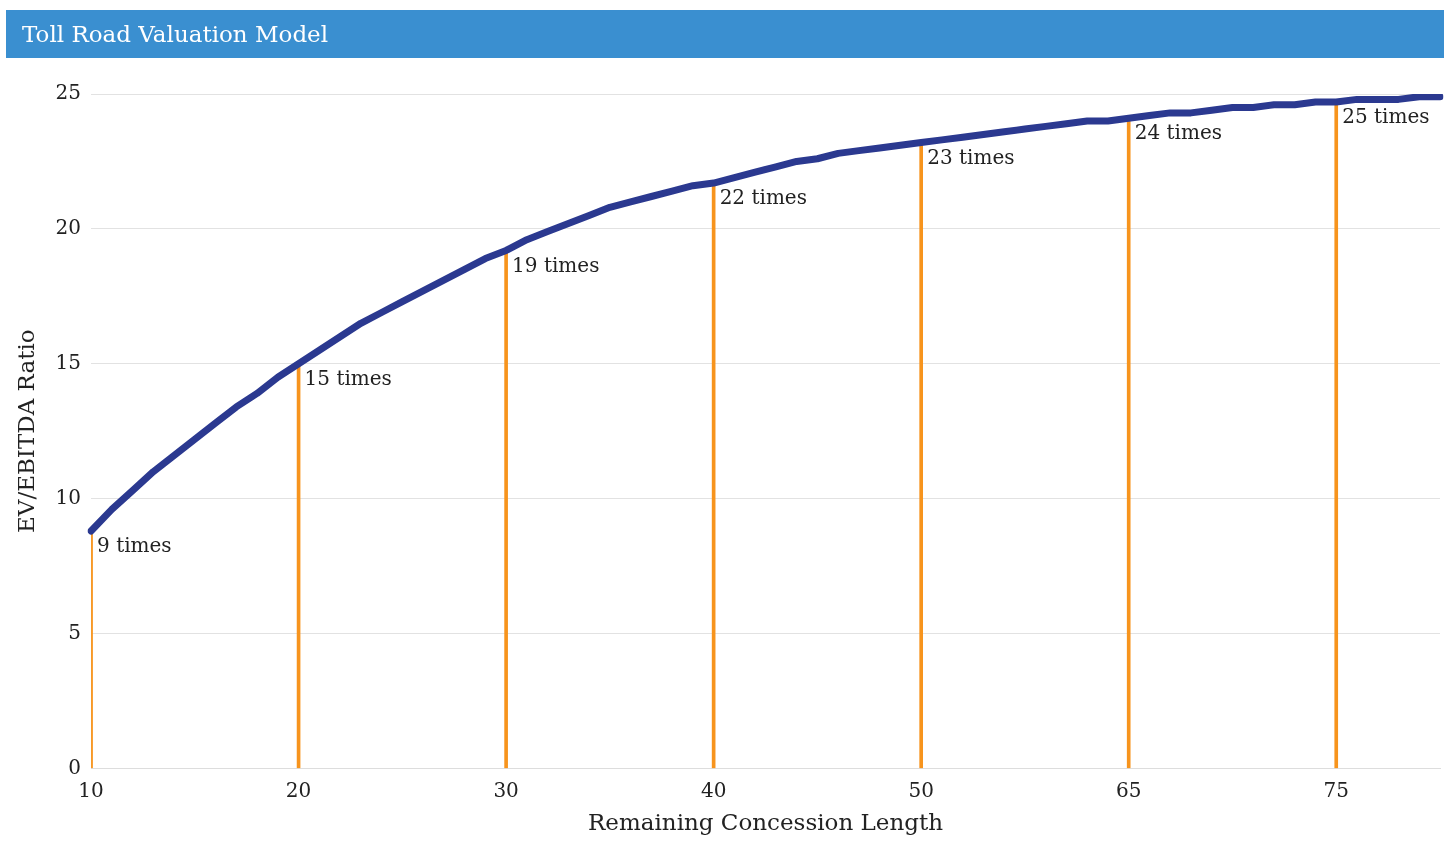  Describe the element at coordinates (1128, 789) in the screenshot. I see `x-tick-label: 65` at that location.